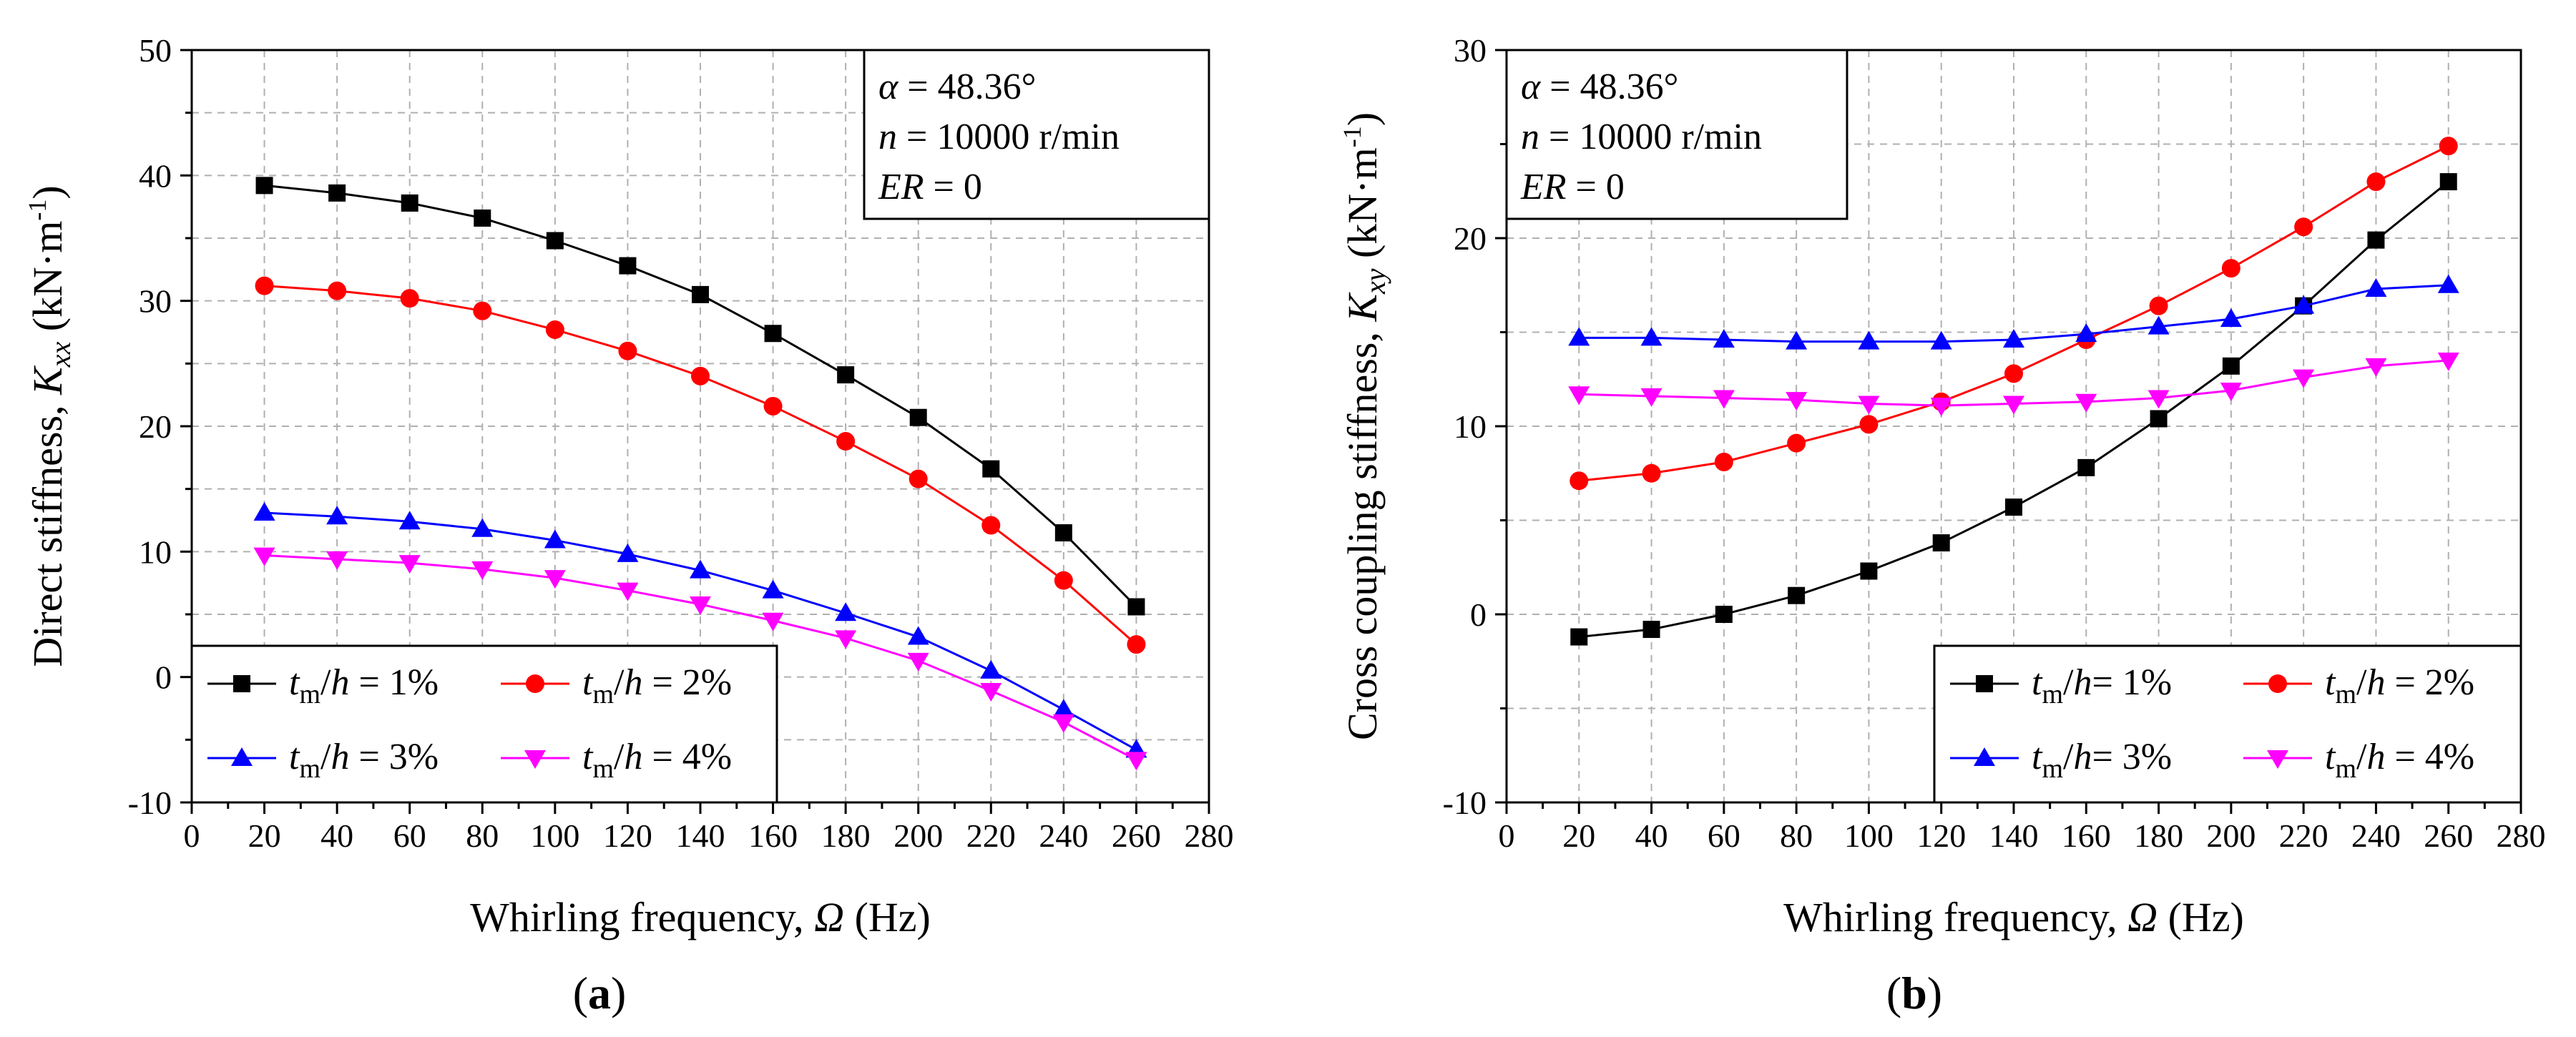  I want to click on x-tick-label: 140, so click(2014, 835).